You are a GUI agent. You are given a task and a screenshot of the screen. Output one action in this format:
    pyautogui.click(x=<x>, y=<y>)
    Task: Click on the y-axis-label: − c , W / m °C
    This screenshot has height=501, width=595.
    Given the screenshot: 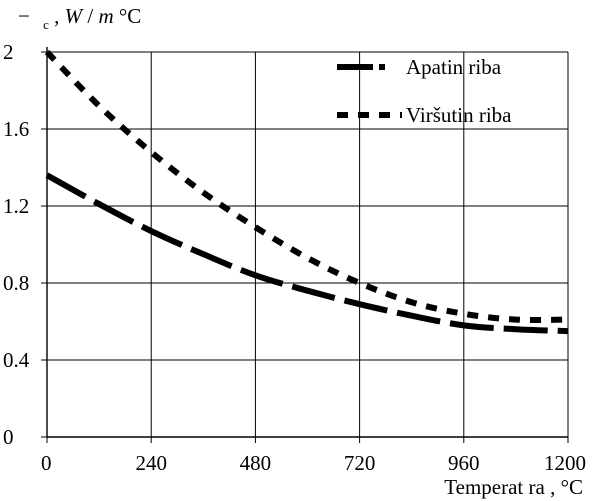 What is the action you would take?
    pyautogui.click(x=79, y=19)
    